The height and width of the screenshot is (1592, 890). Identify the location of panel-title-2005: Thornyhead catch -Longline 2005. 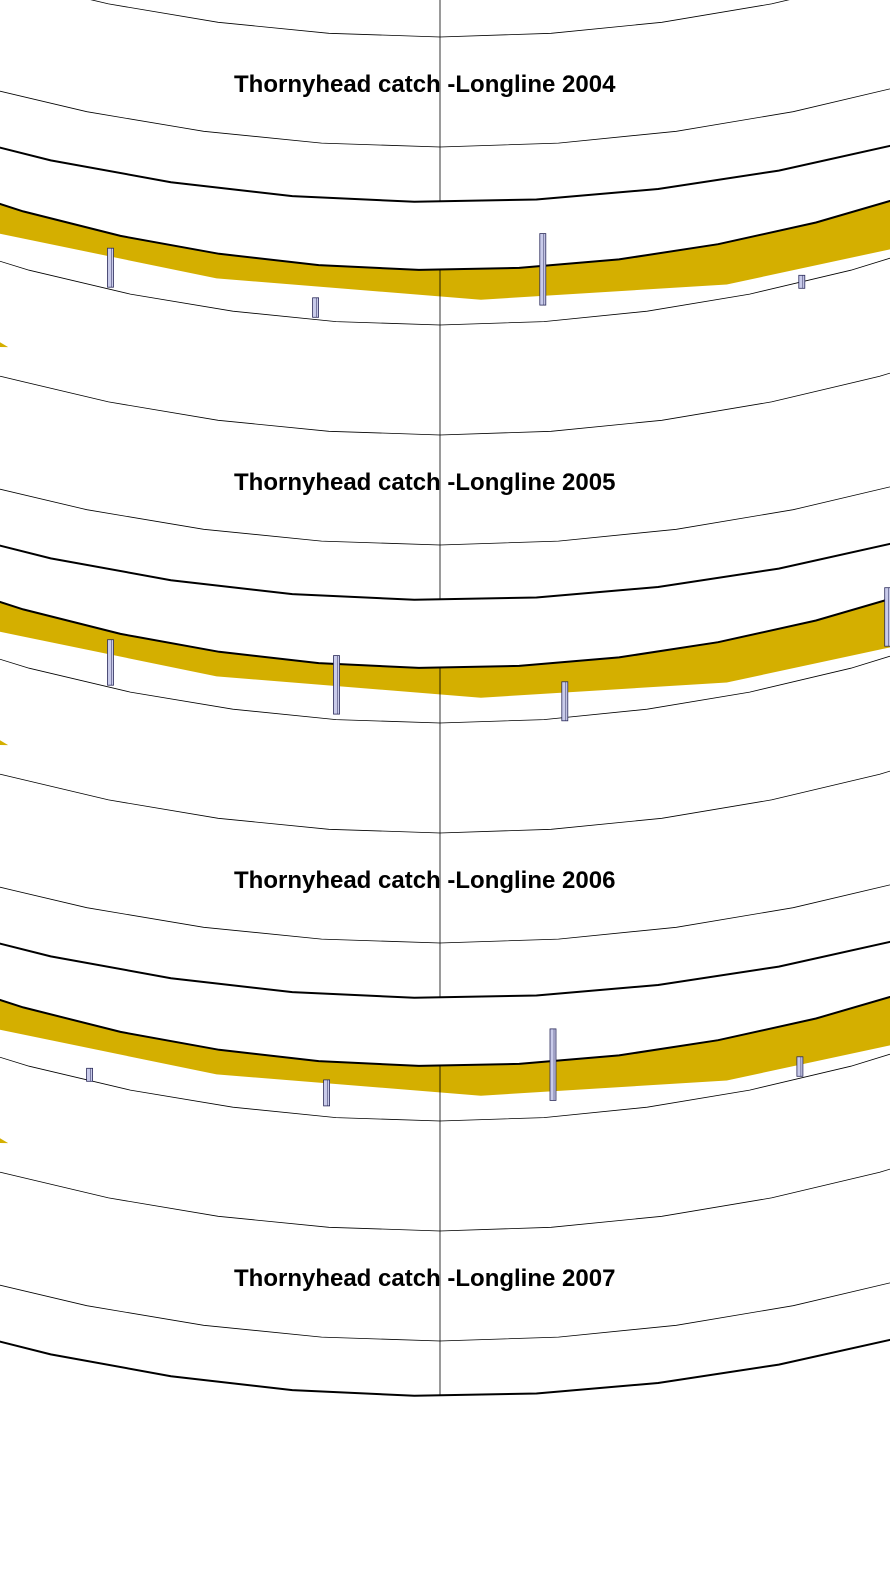
(424, 482).